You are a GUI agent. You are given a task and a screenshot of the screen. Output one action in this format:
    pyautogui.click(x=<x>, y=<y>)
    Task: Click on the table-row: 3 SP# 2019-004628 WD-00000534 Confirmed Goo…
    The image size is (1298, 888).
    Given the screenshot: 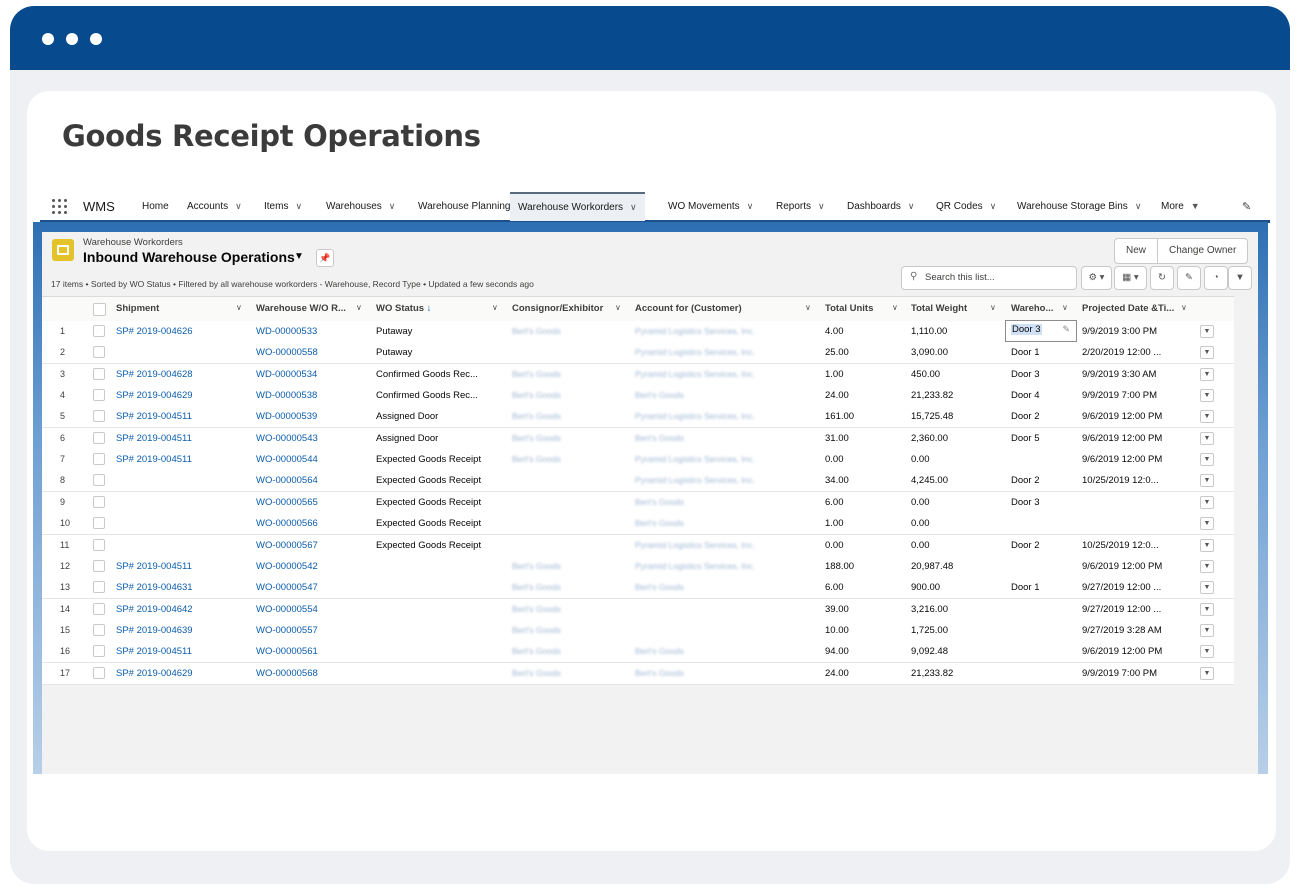 What is the action you would take?
    pyautogui.click(x=638, y=374)
    